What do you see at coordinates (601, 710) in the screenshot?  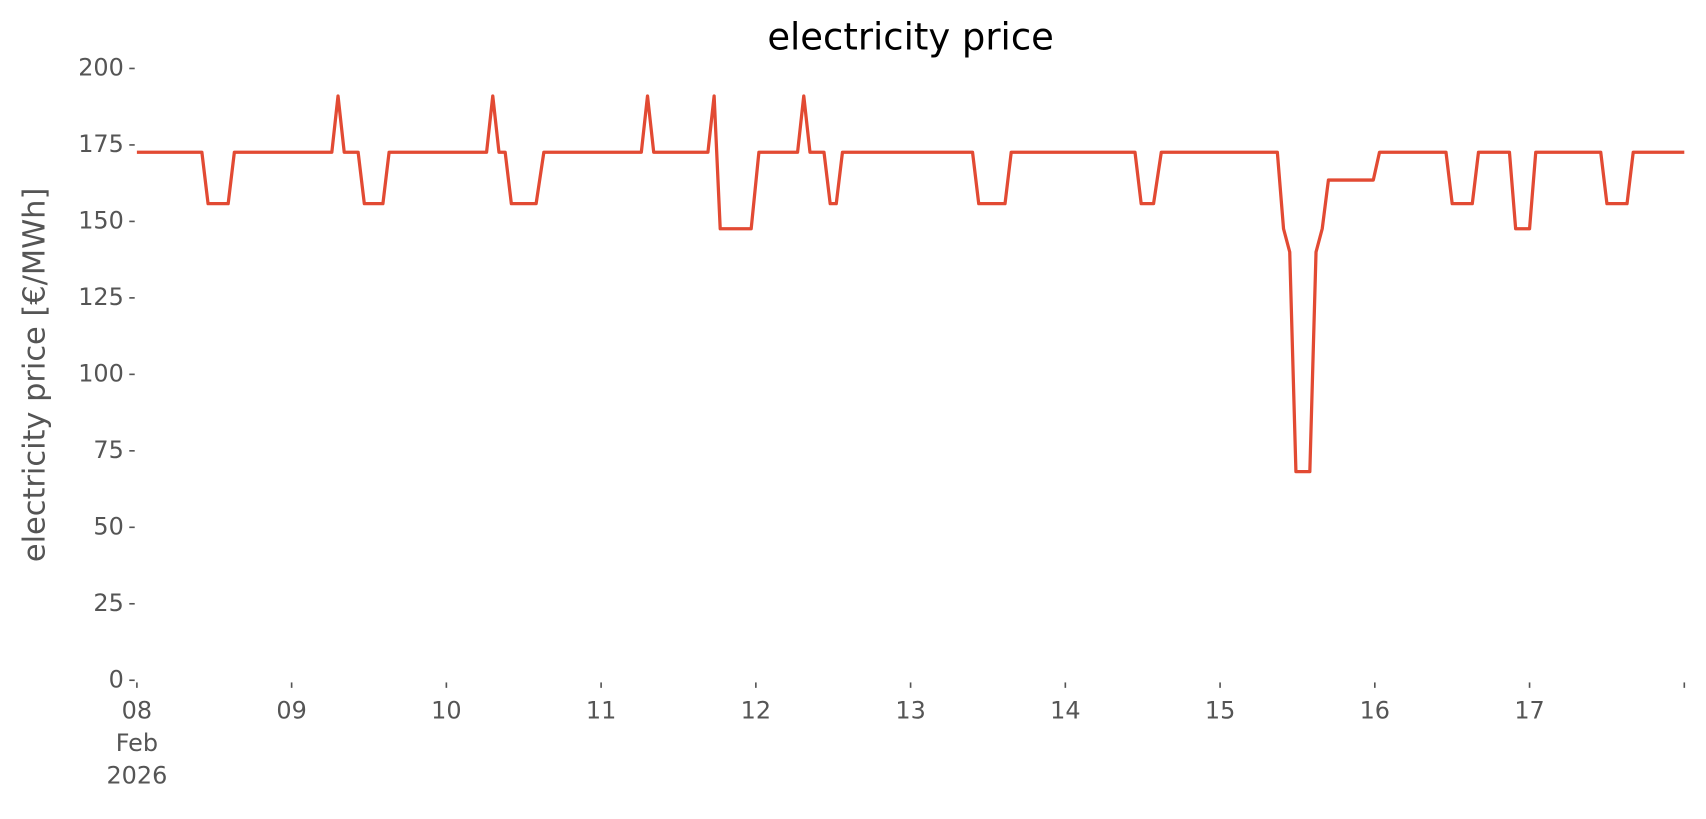 I see `x-tick-label: 11` at bounding box center [601, 710].